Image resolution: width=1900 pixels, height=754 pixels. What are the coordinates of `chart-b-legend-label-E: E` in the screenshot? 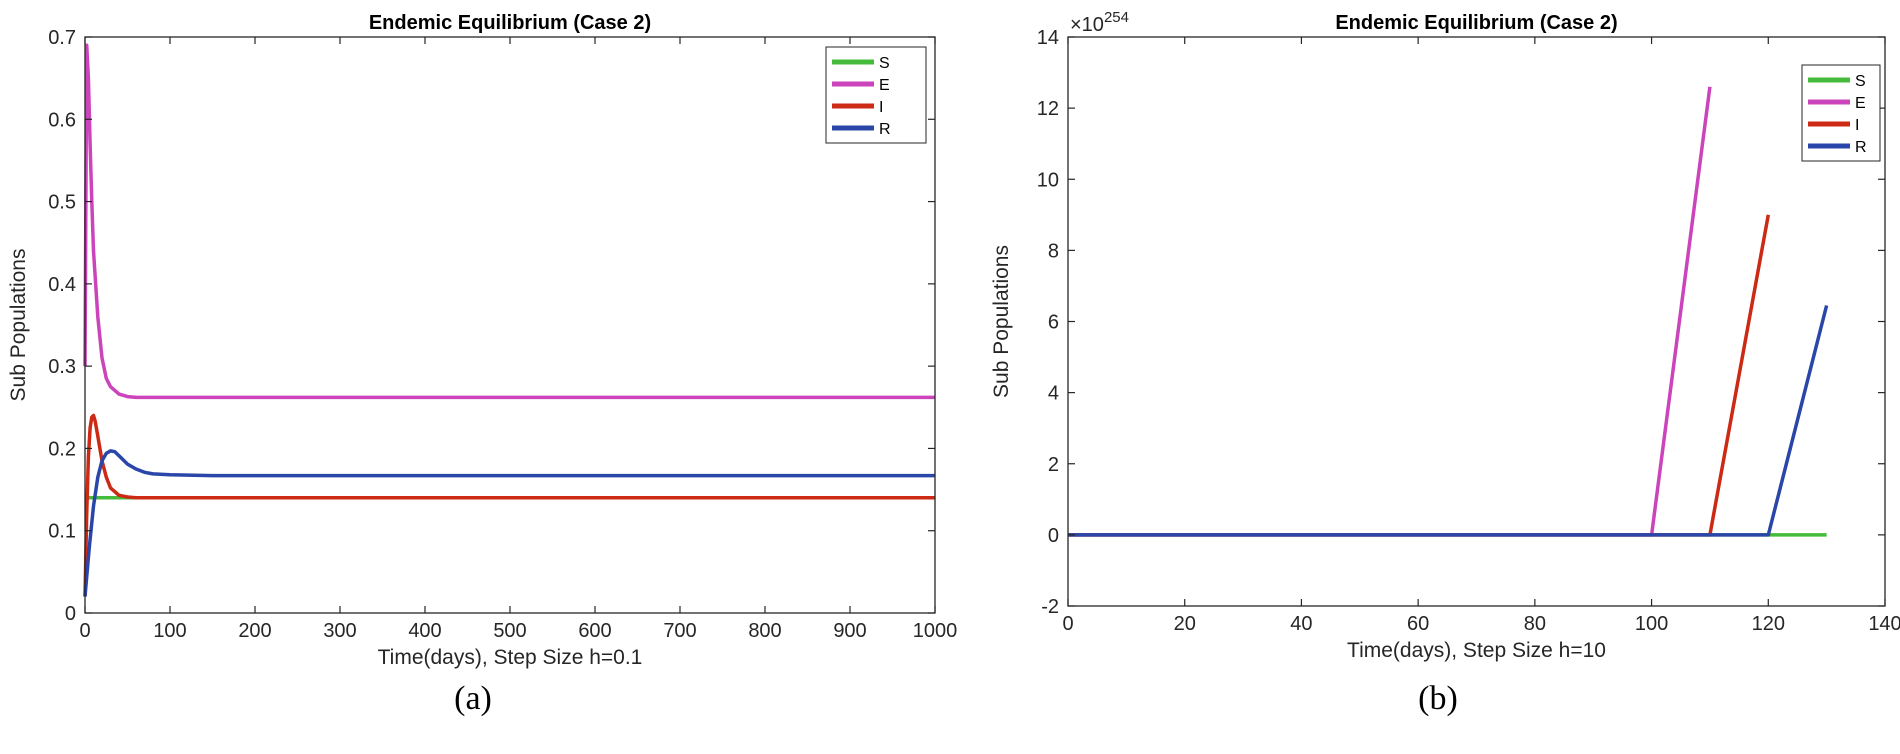 It's located at (1860, 103).